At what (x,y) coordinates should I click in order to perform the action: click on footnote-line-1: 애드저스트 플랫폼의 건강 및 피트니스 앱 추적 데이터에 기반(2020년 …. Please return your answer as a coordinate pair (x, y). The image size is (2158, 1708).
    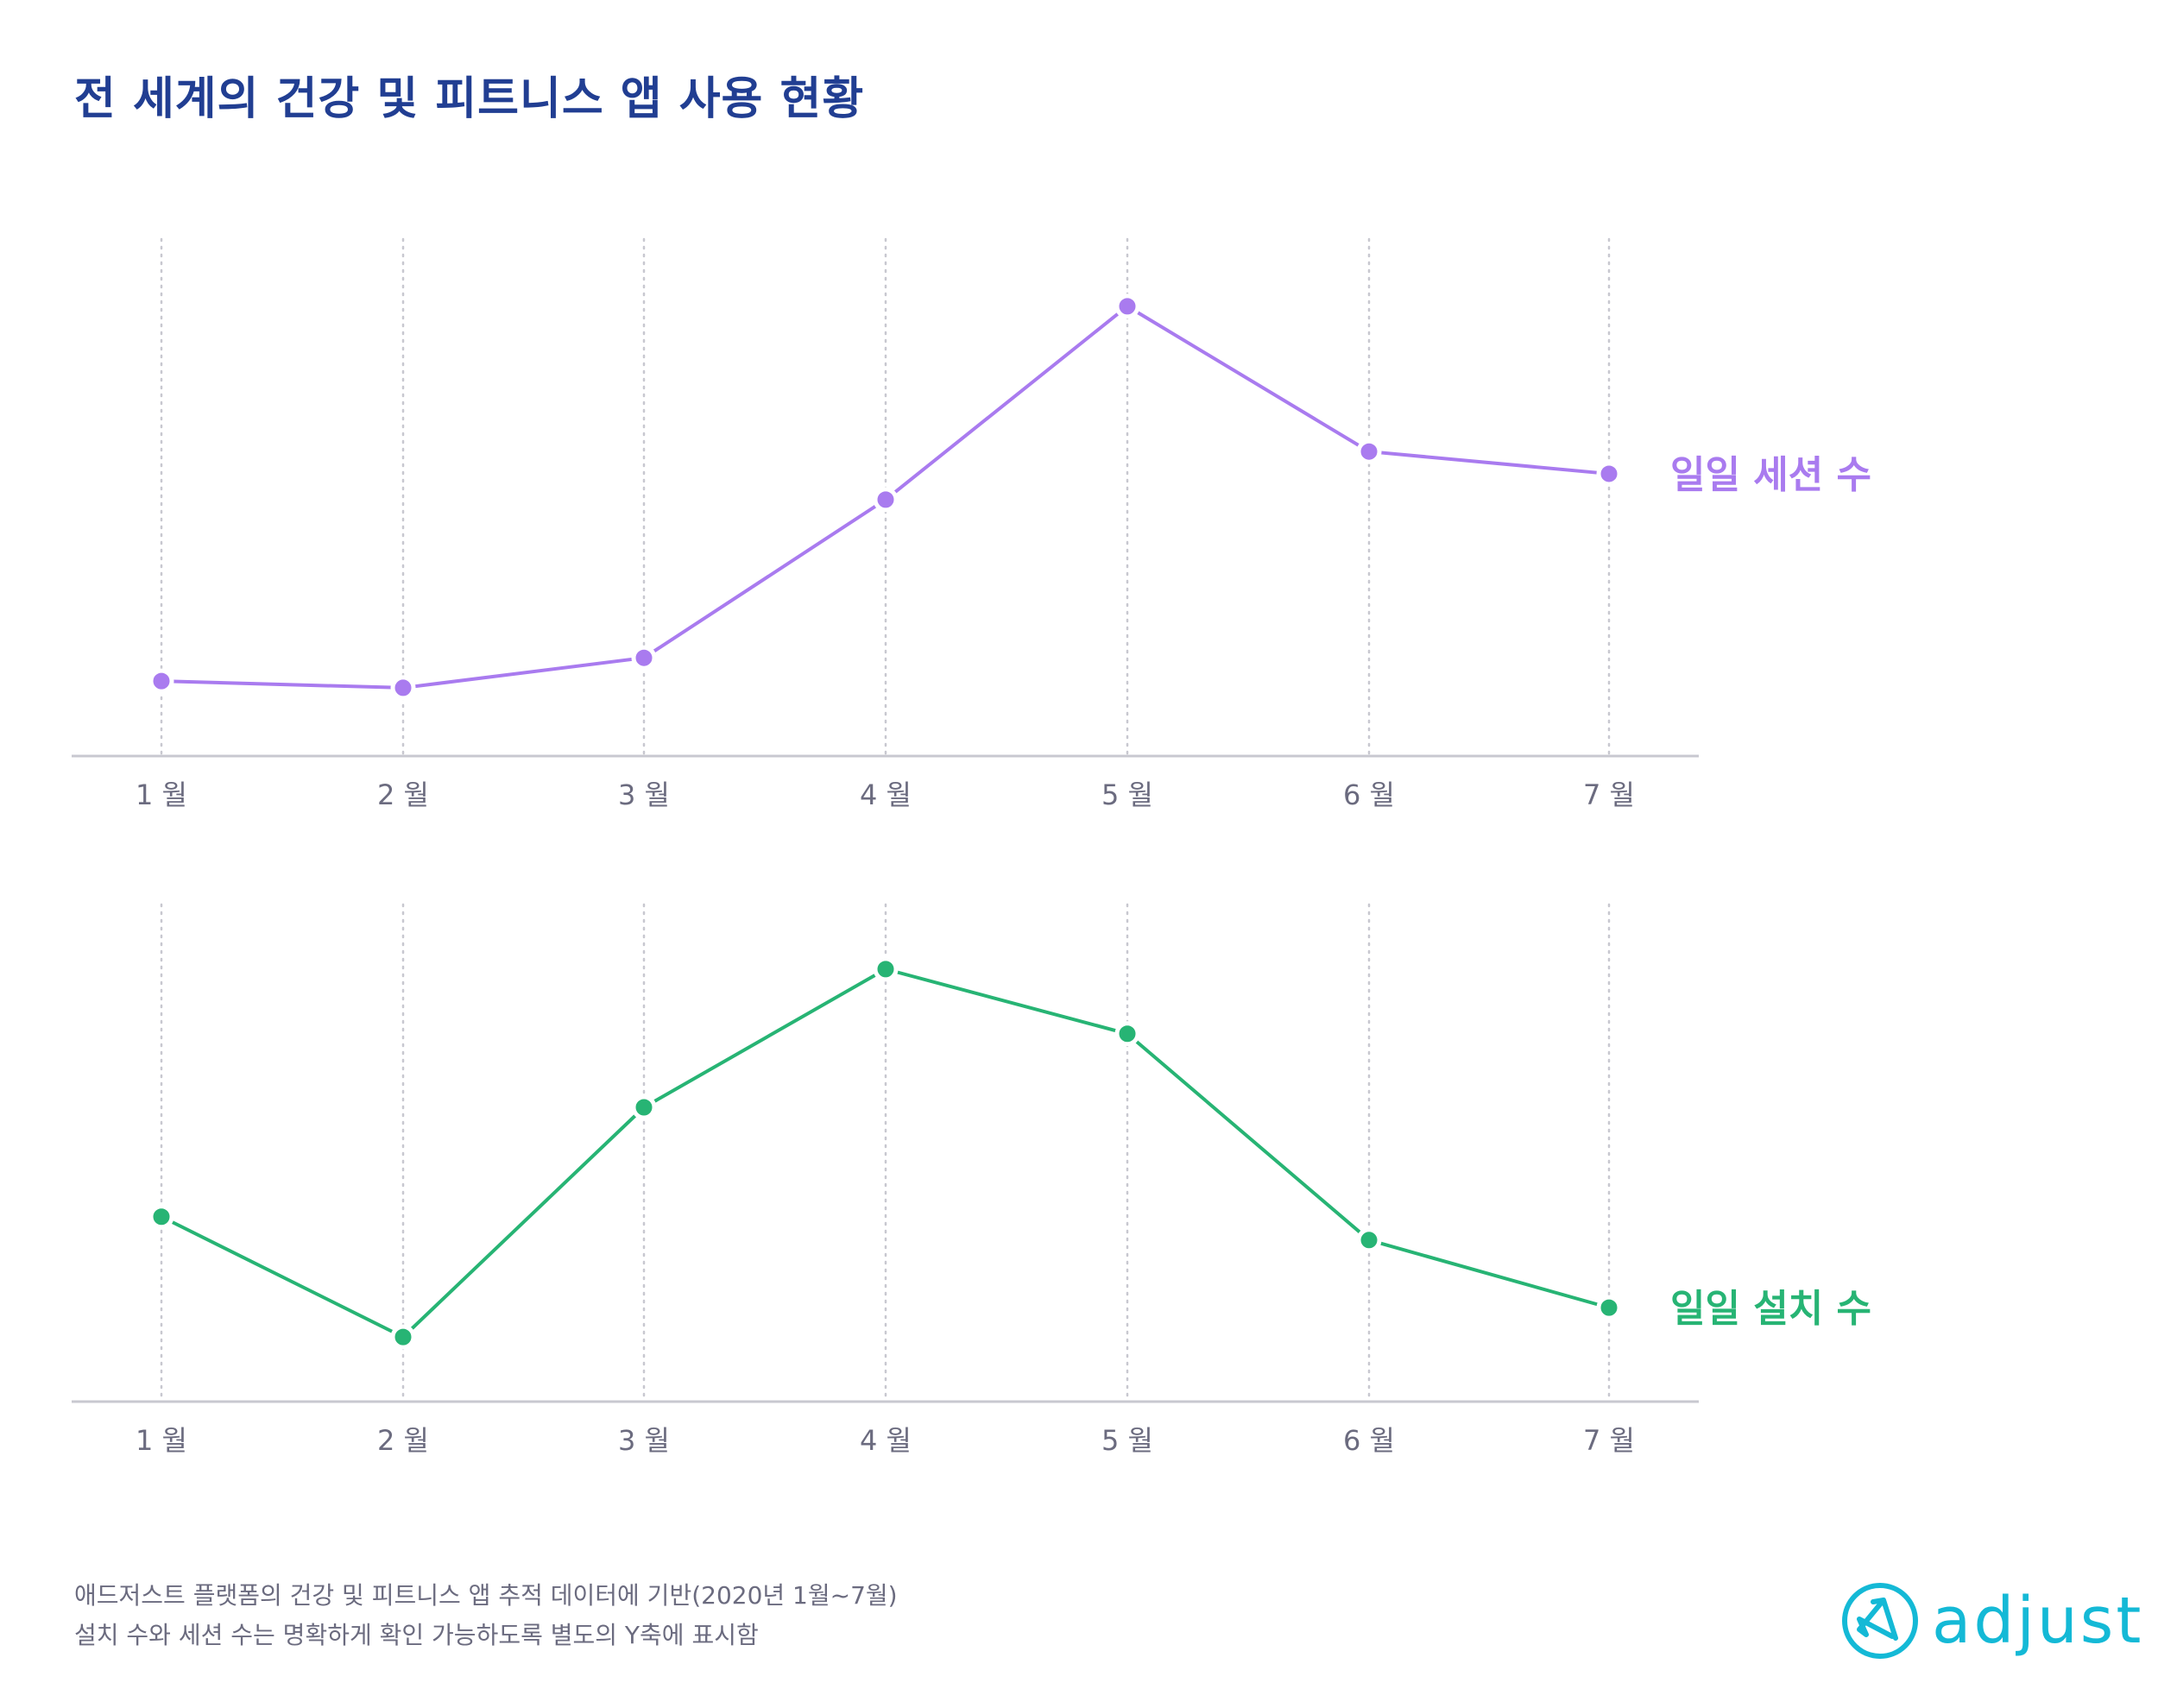
    Looking at the image, I should click on (486, 1595).